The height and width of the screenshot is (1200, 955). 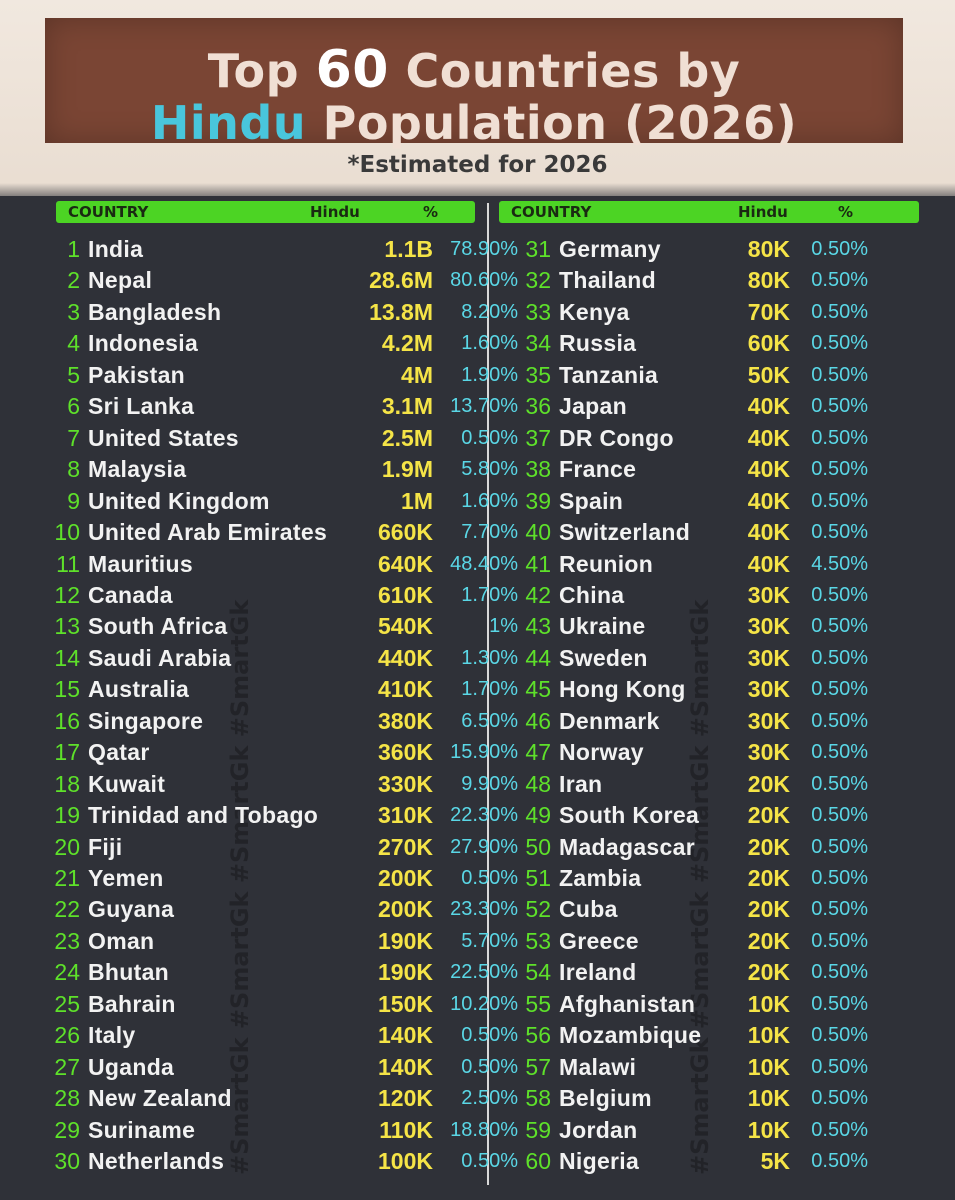 I want to click on hindu-population: 13.8M, so click(x=401, y=311).